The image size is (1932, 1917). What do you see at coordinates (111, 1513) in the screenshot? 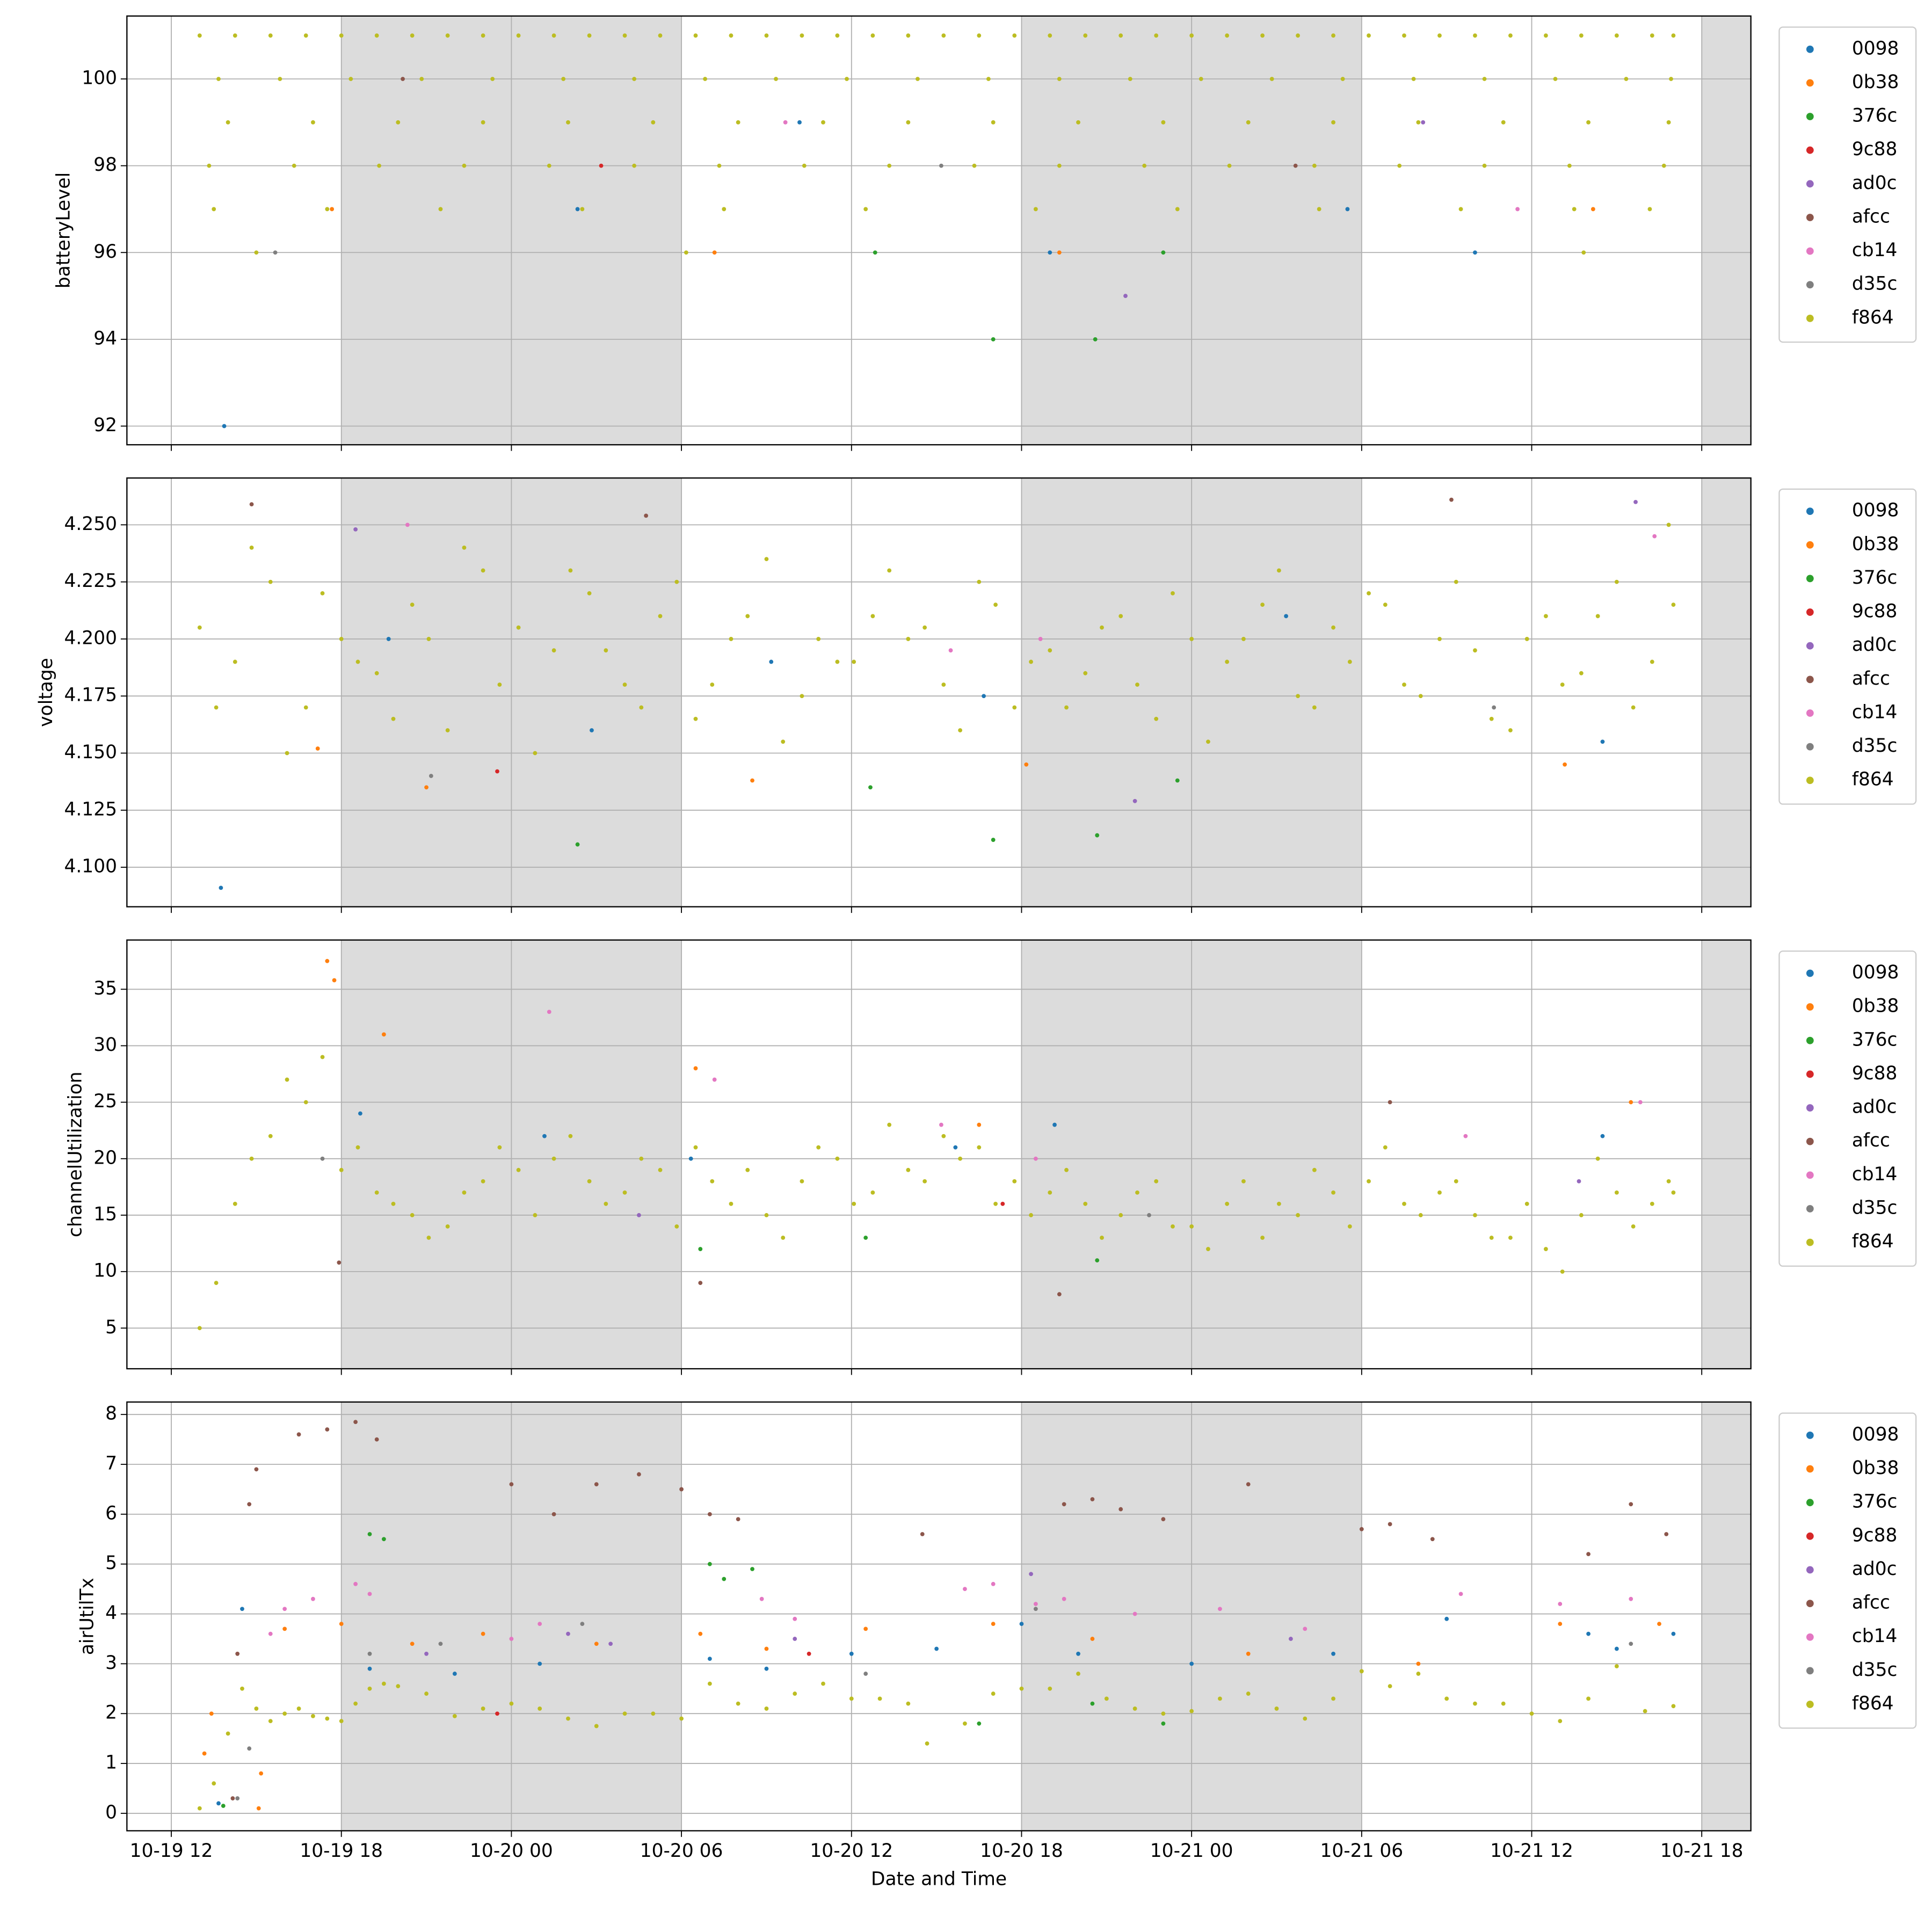
I see `y-tick-label: 6` at bounding box center [111, 1513].